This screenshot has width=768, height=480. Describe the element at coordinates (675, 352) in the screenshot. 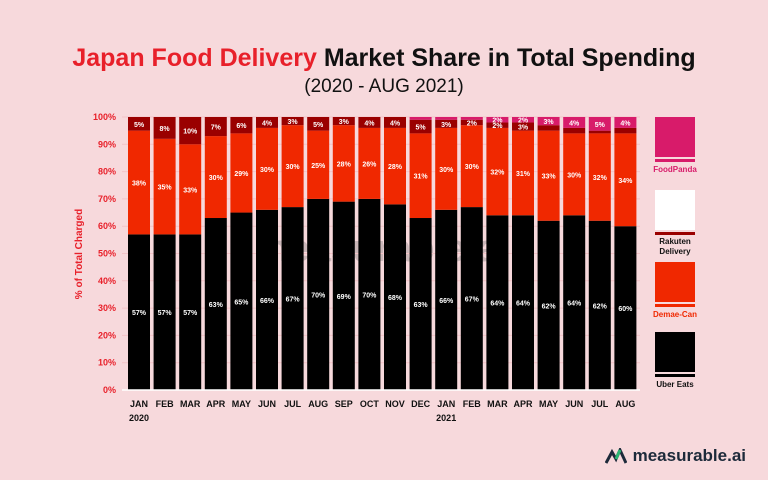

I see `legend-logo-uber-eats` at that location.